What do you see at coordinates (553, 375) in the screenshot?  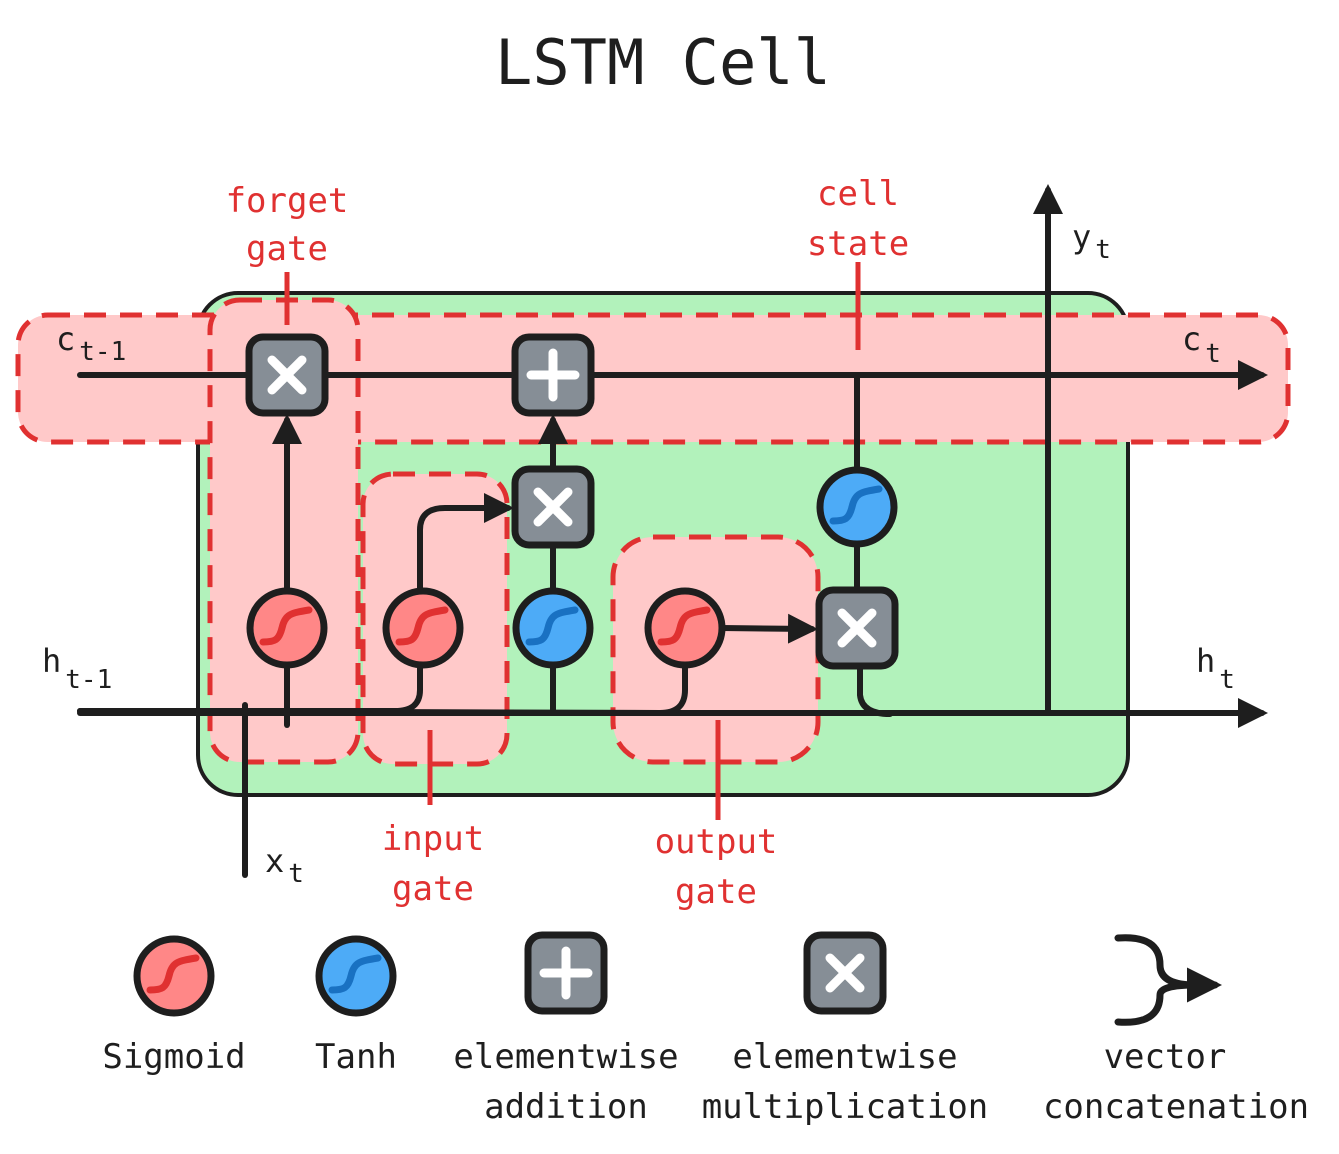 I see `cell-add-icon` at bounding box center [553, 375].